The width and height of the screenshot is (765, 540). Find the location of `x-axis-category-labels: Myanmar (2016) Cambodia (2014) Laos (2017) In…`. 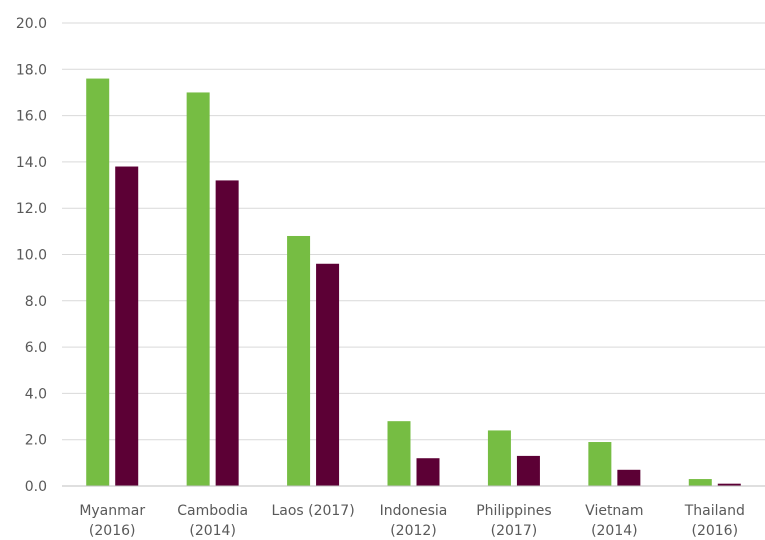

x-axis-category-labels: Myanmar (2016) Cambodia (2014) Laos (2017) In… is located at coordinates (412, 521).